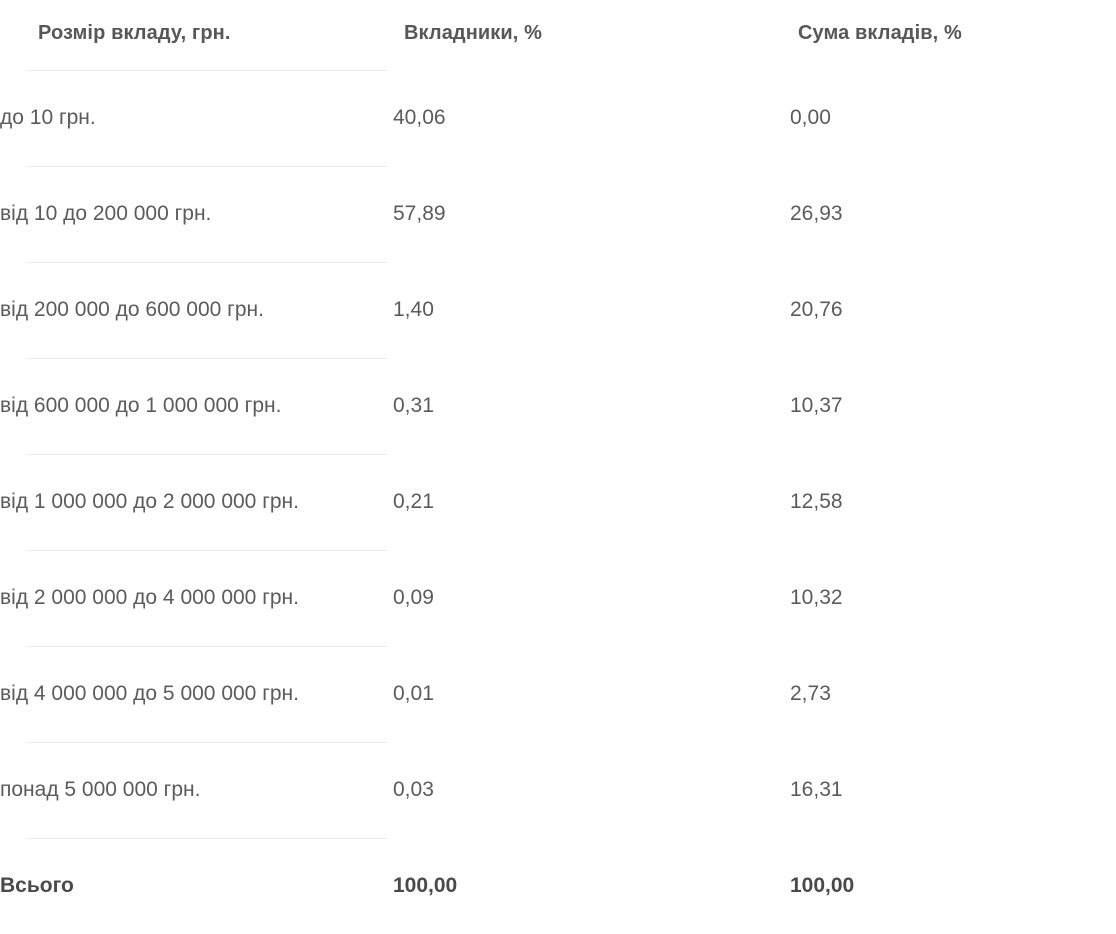 The image size is (1116, 934). Describe the element at coordinates (196, 694) in the screenshot. I see `cell-deposit-range: від 4 000 000 до 5 000 000 грн.` at that location.